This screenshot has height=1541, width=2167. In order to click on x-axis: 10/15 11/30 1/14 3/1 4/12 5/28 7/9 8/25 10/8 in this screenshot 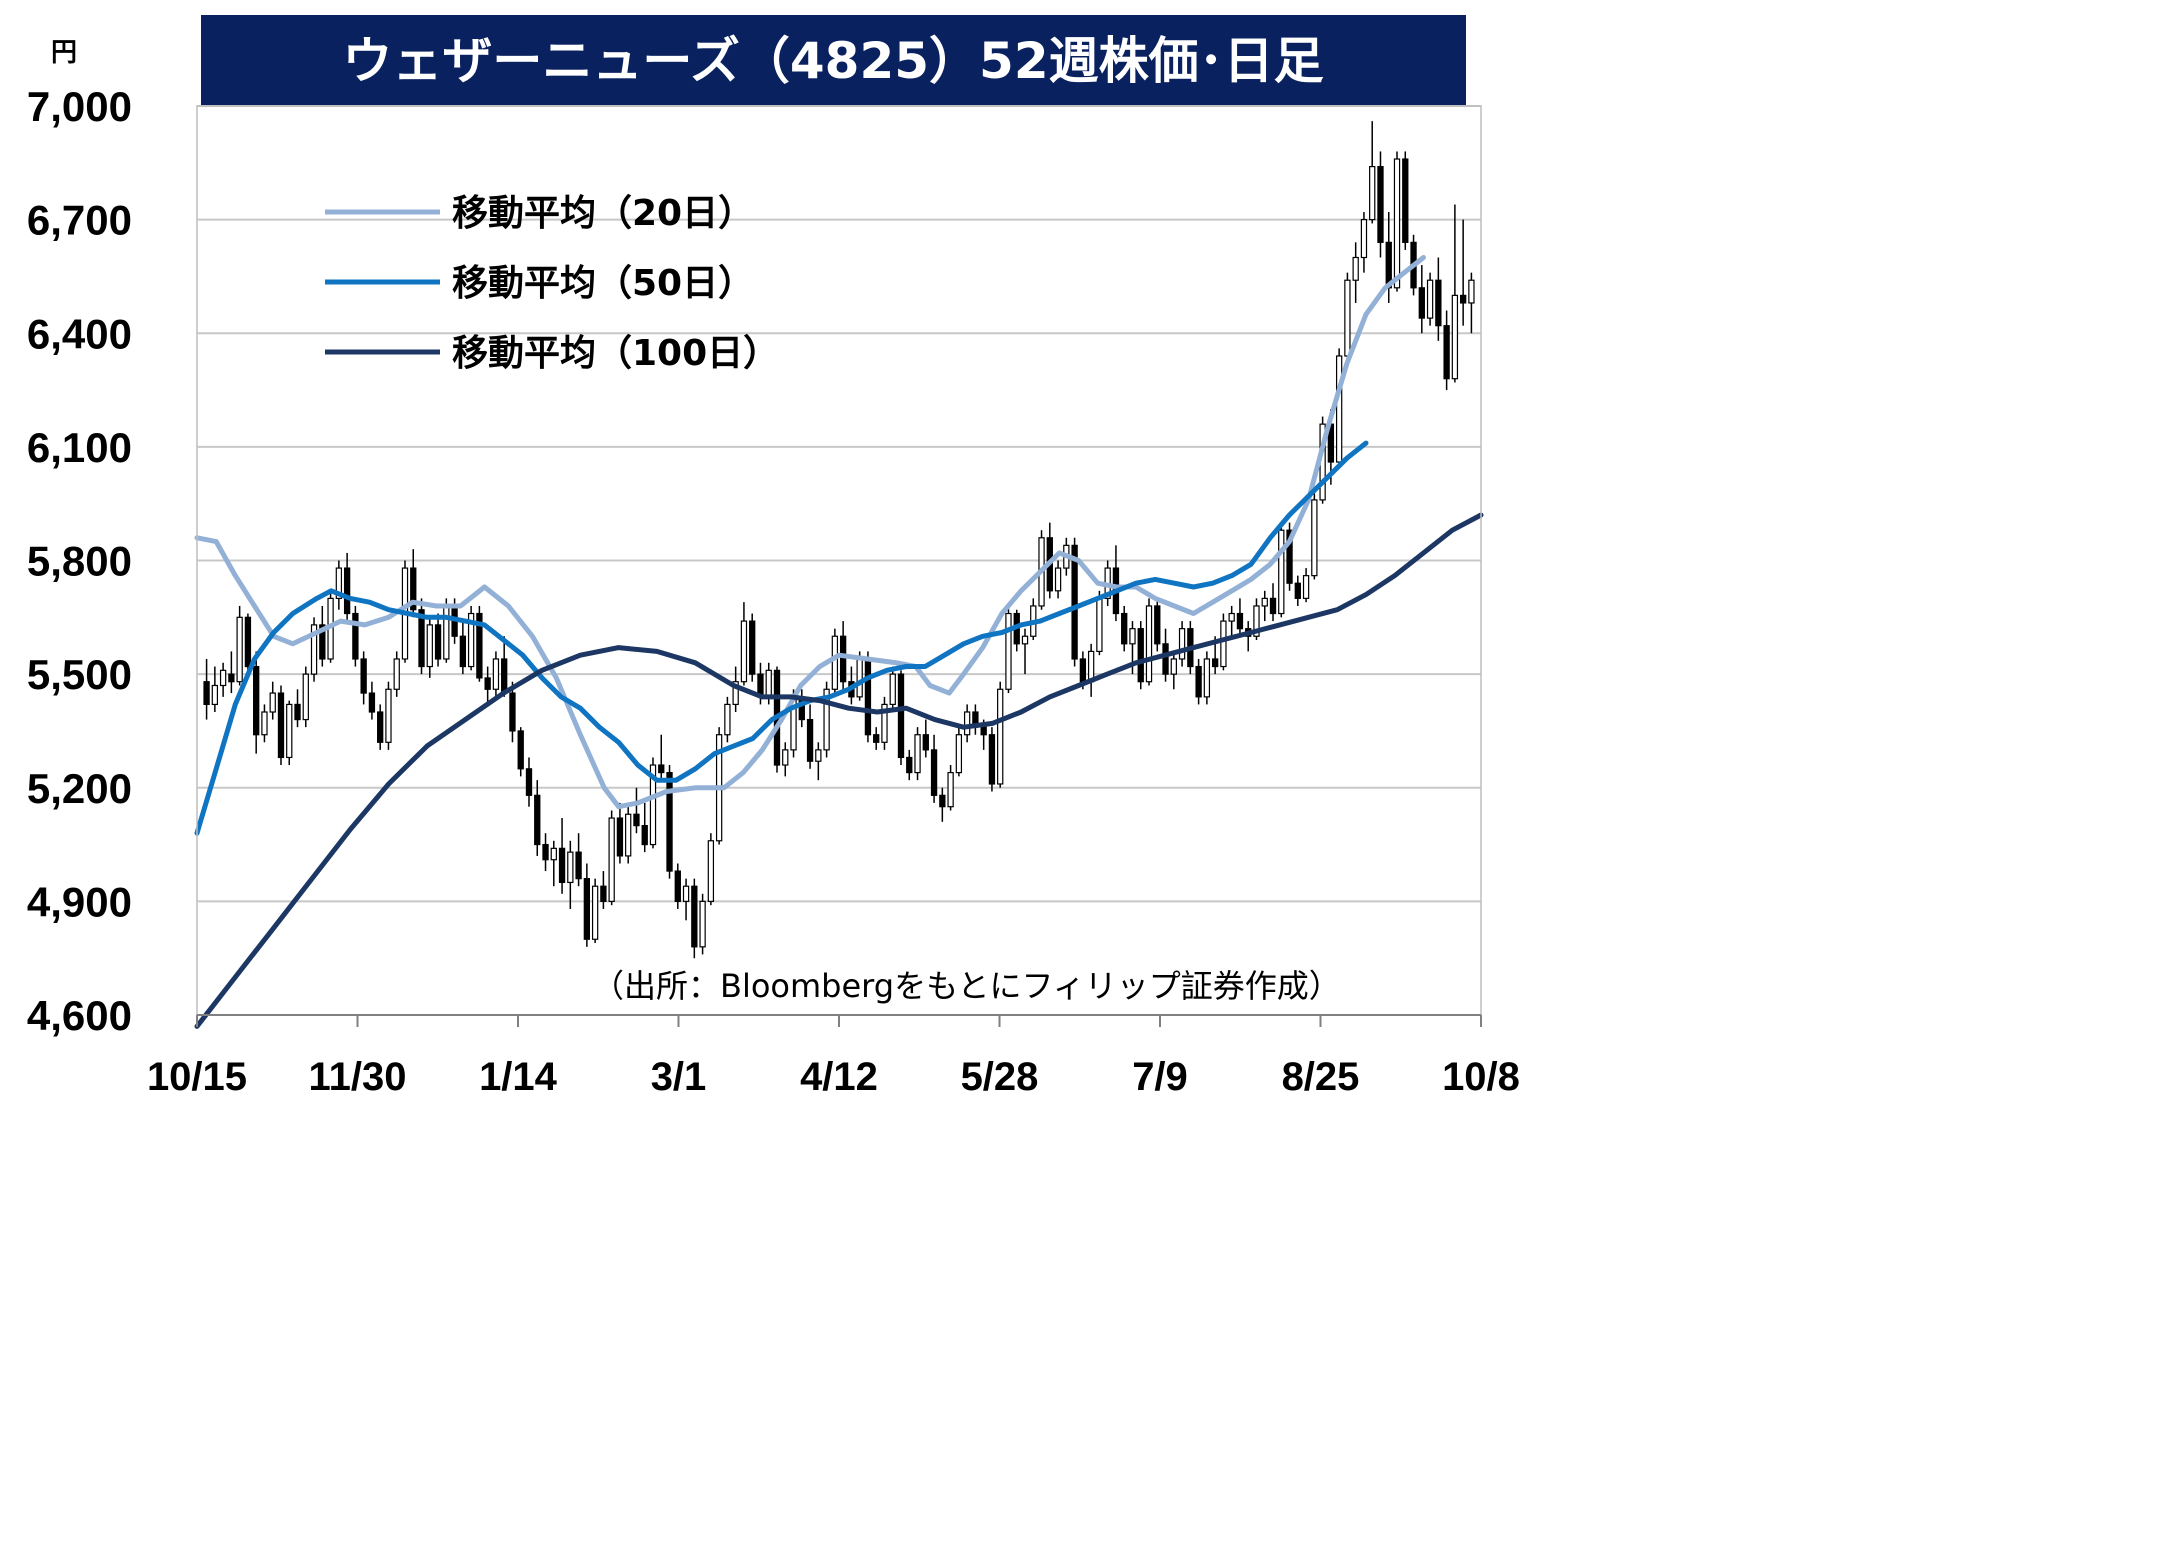, I will do `click(833, 1057)`.